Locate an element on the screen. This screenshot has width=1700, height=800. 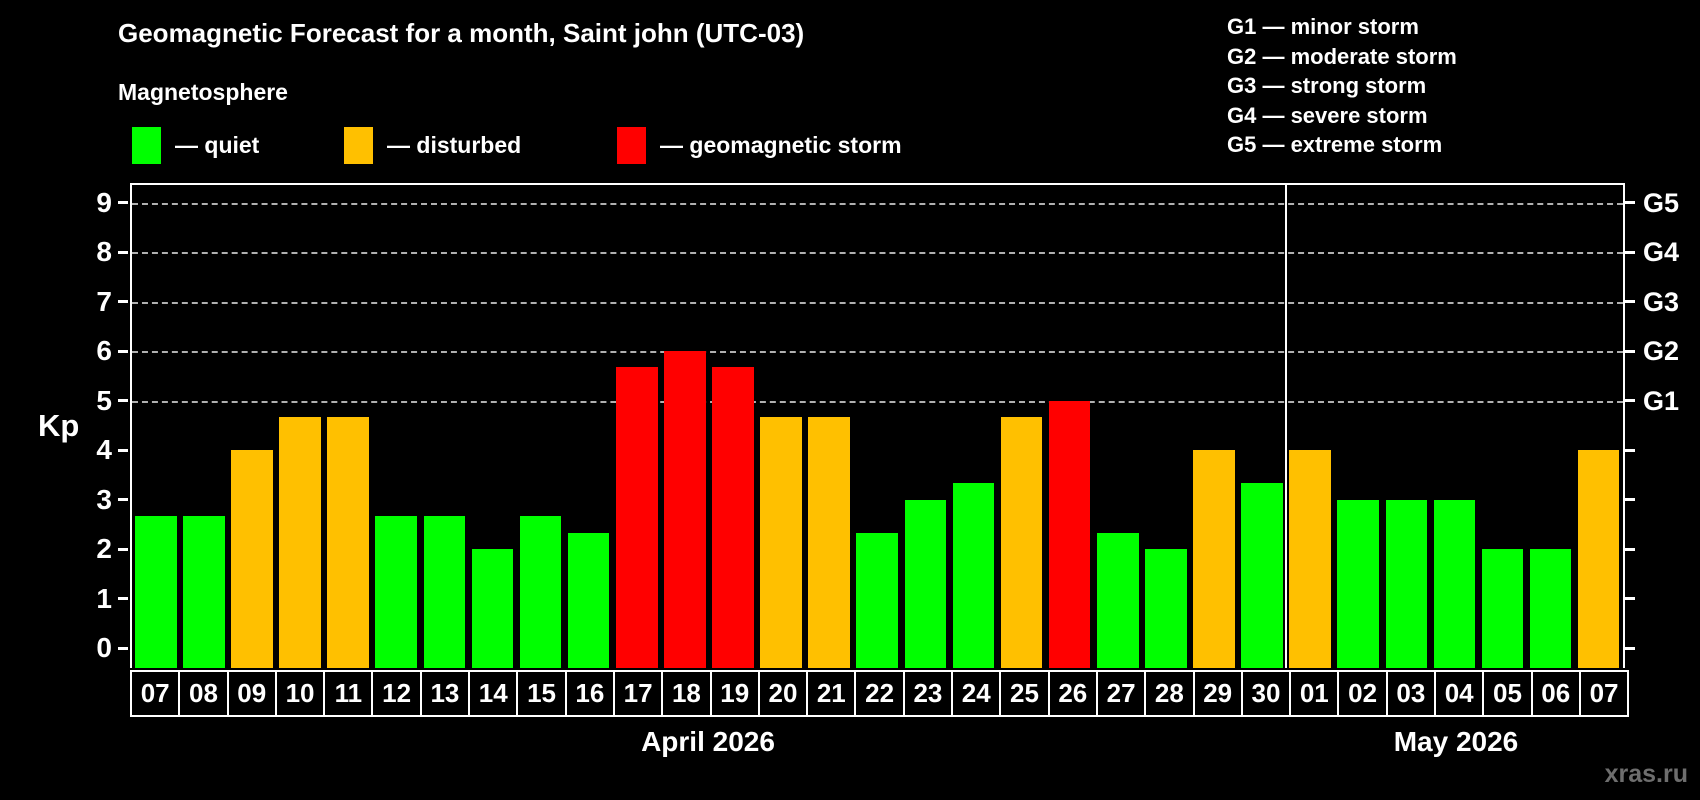
day-label-16: 16 is located at coordinates (589, 693).